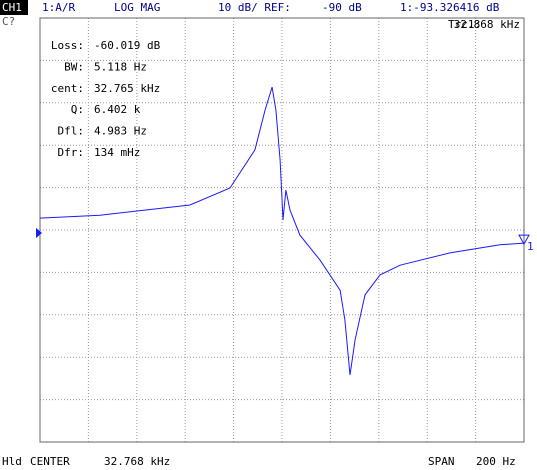  Describe the element at coordinates (524, 240) in the screenshot. I see `marker` at that location.